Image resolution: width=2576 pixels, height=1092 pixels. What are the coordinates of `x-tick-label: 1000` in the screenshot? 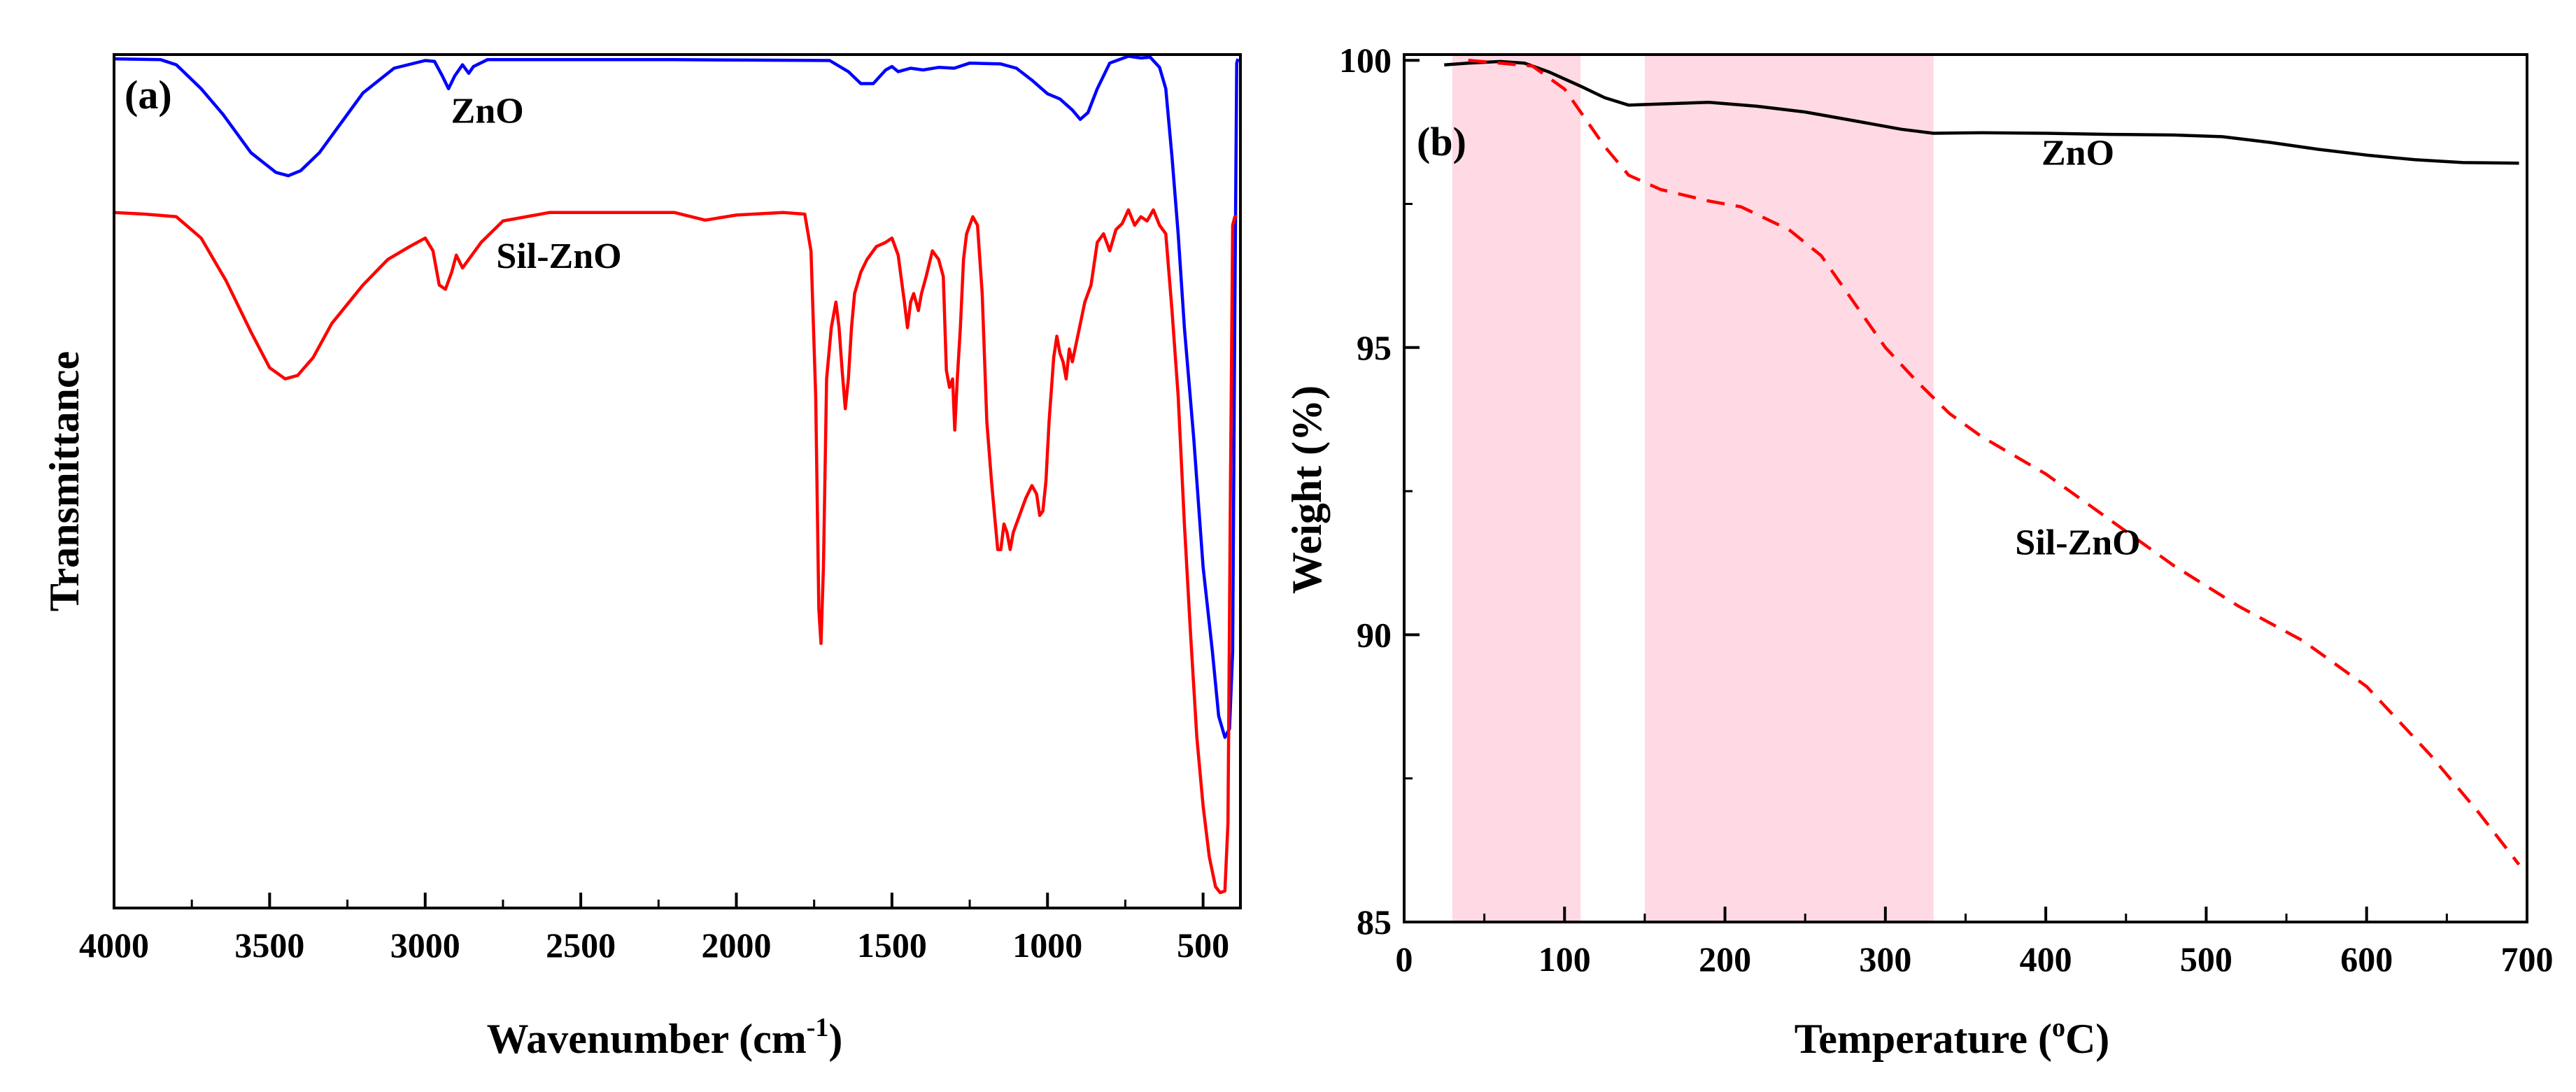 It's located at (1047, 945).